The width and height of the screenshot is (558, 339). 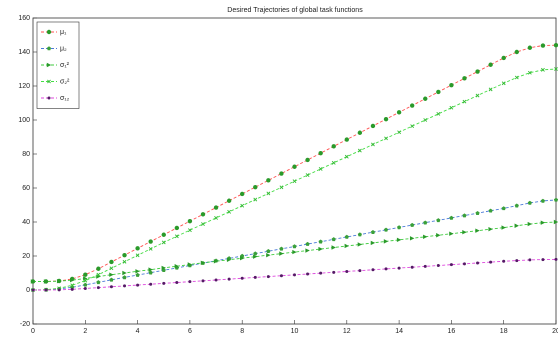 I want to click on y-tick-label: 140, so click(x=24, y=52).